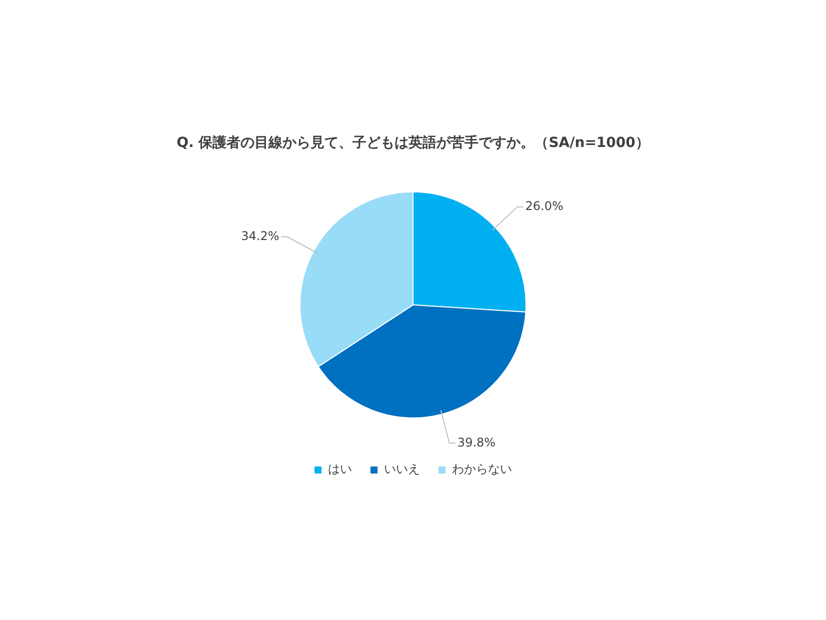 This screenshot has width=826, height=620. I want to click on chart-title: Q. 保護者の目線から見て、子どもは英語が苦手ですか。（SA/n=1000）, so click(413, 143).